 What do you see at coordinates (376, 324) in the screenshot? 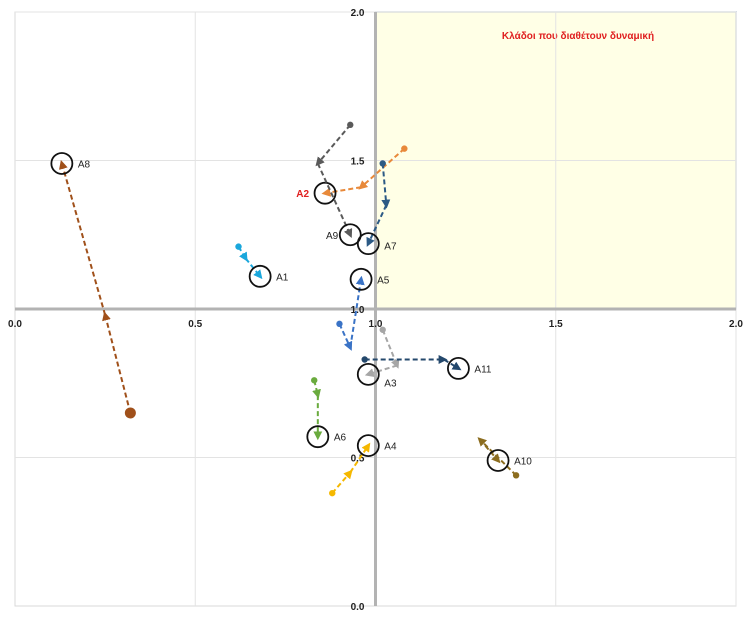
I see `x-tick-label: 1.0` at bounding box center [376, 324].